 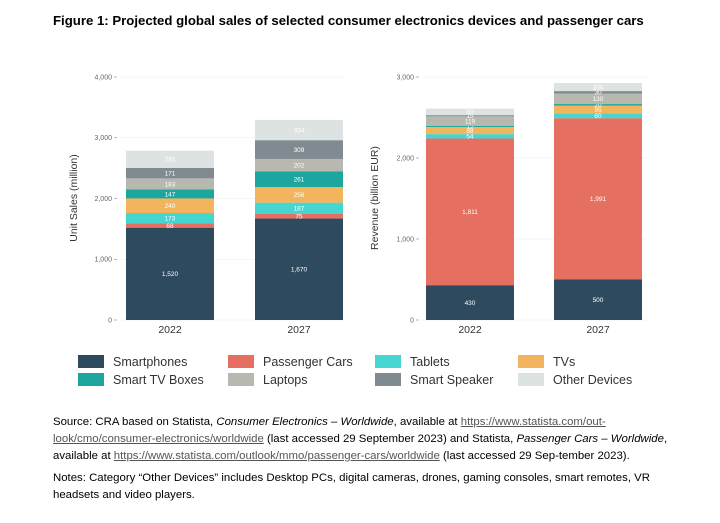 I want to click on data-label: 309, so click(x=299, y=150).